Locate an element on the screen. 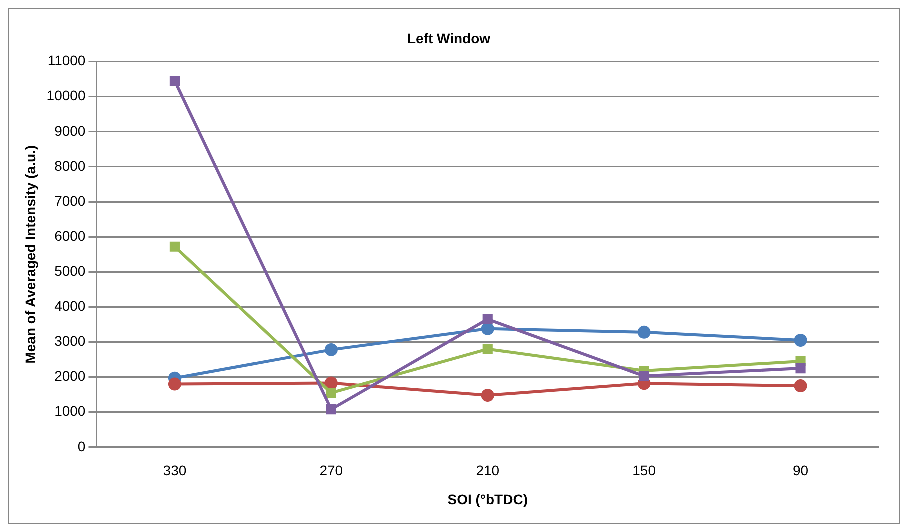 The width and height of the screenshot is (908, 532). x-axis-title: SOI (°bTDC) is located at coordinates (488, 499).